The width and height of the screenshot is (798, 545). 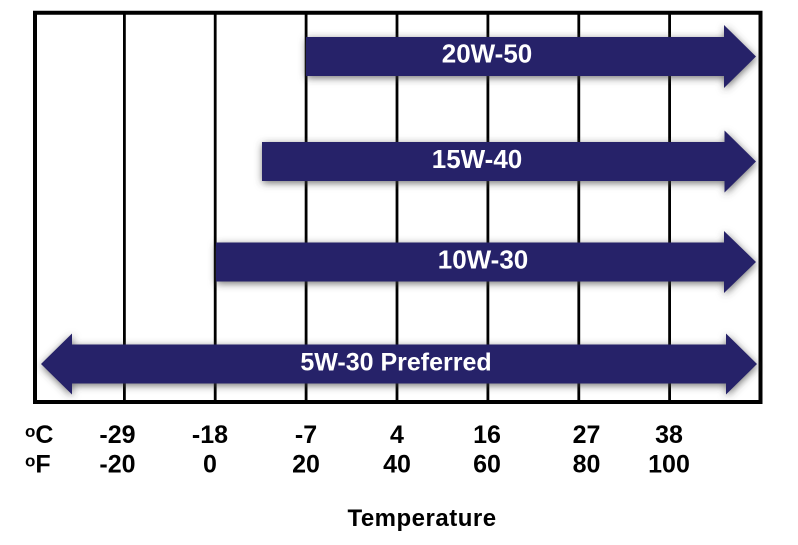 I want to click on svg-text: Temperature, so click(x=421, y=518).